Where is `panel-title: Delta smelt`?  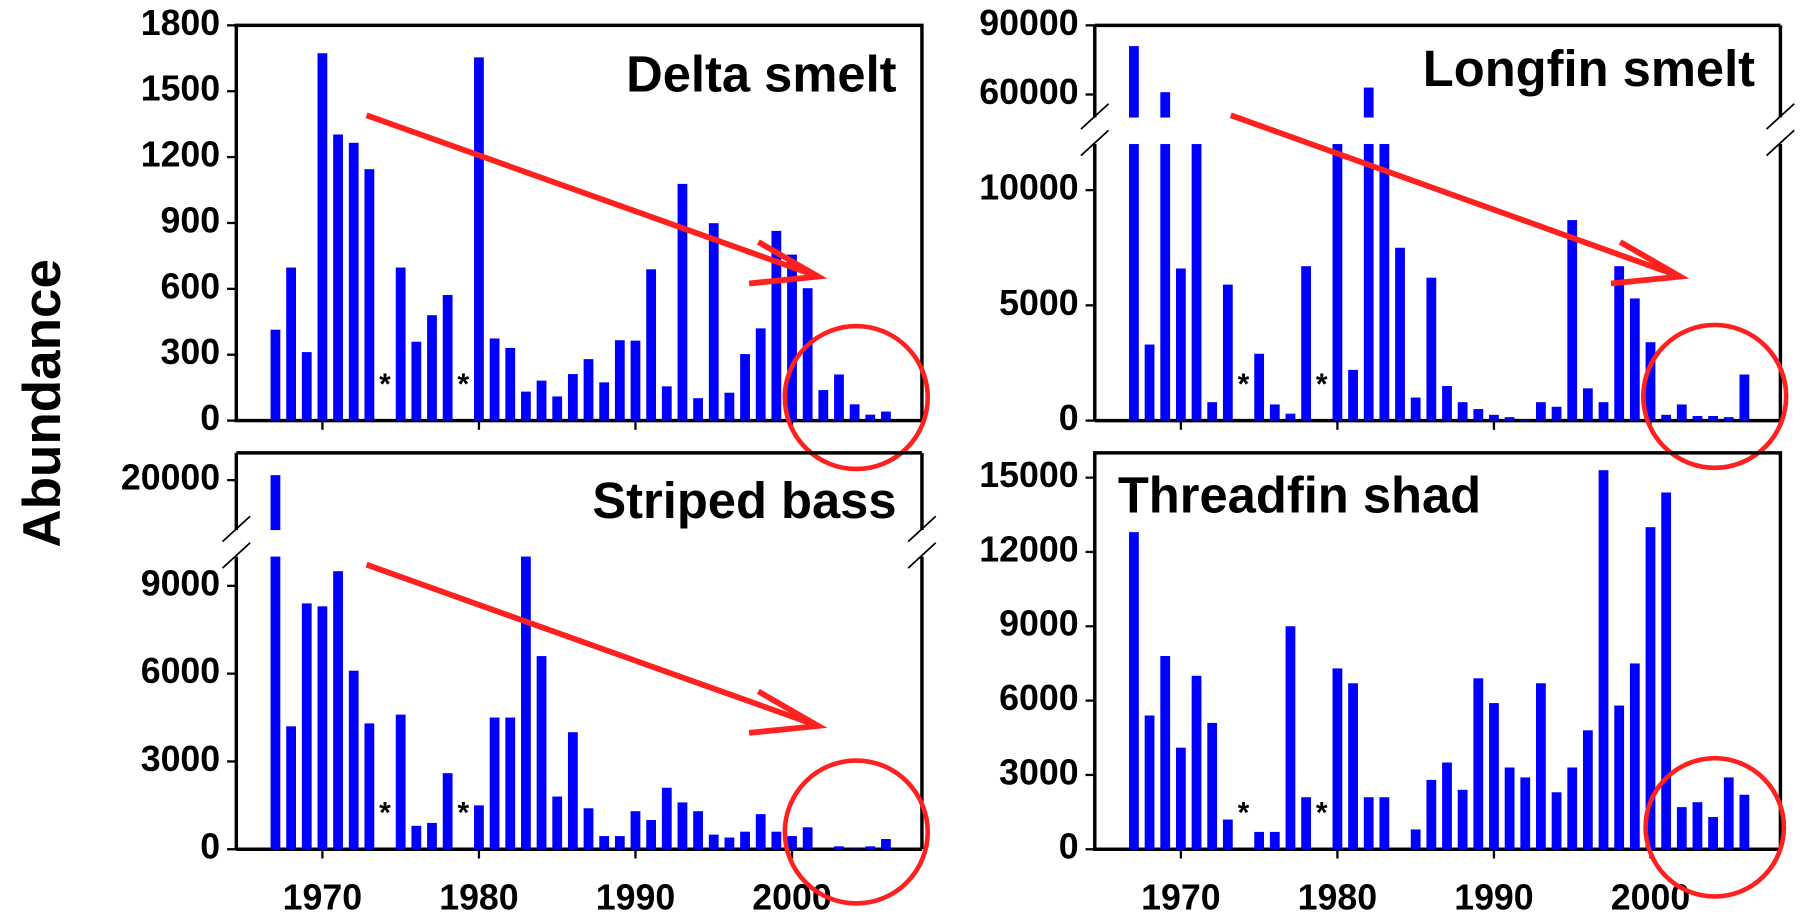 panel-title: Delta smelt is located at coordinates (761, 74).